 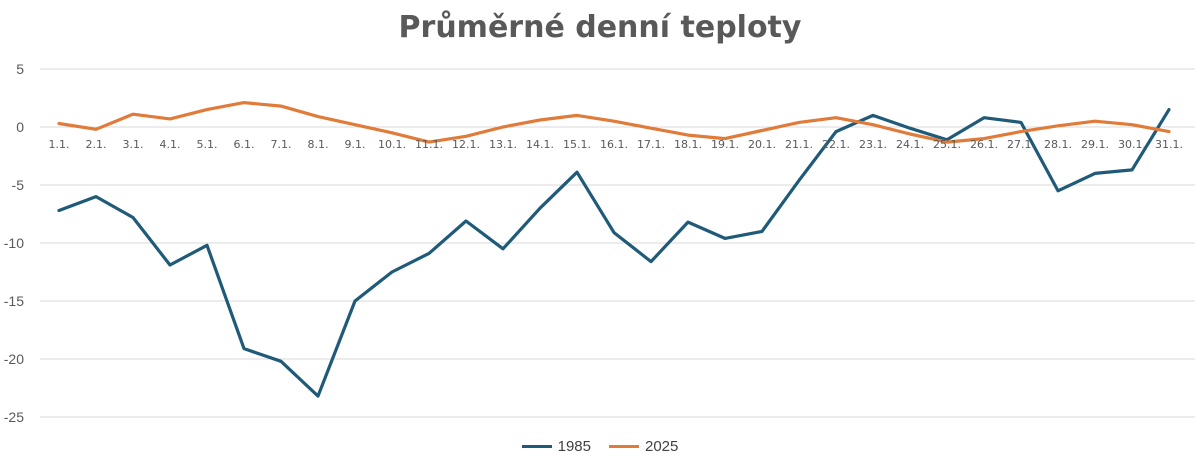 I want to click on legend-label-2025: 2025, so click(x=662, y=446).